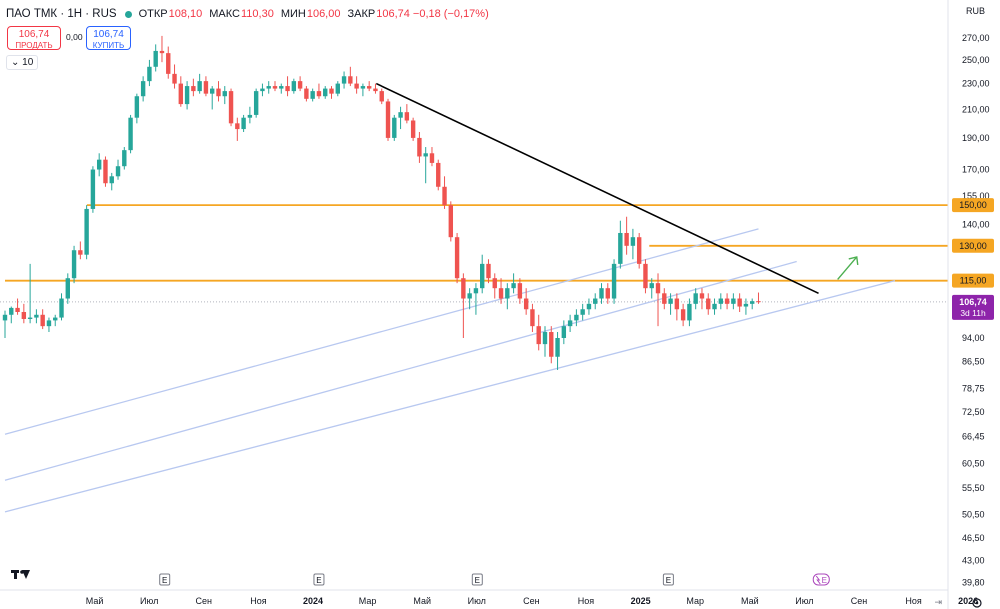 The height and width of the screenshot is (609, 1000). I want to click on buy-button: 106,74 КУПИТЬ, so click(108, 38).